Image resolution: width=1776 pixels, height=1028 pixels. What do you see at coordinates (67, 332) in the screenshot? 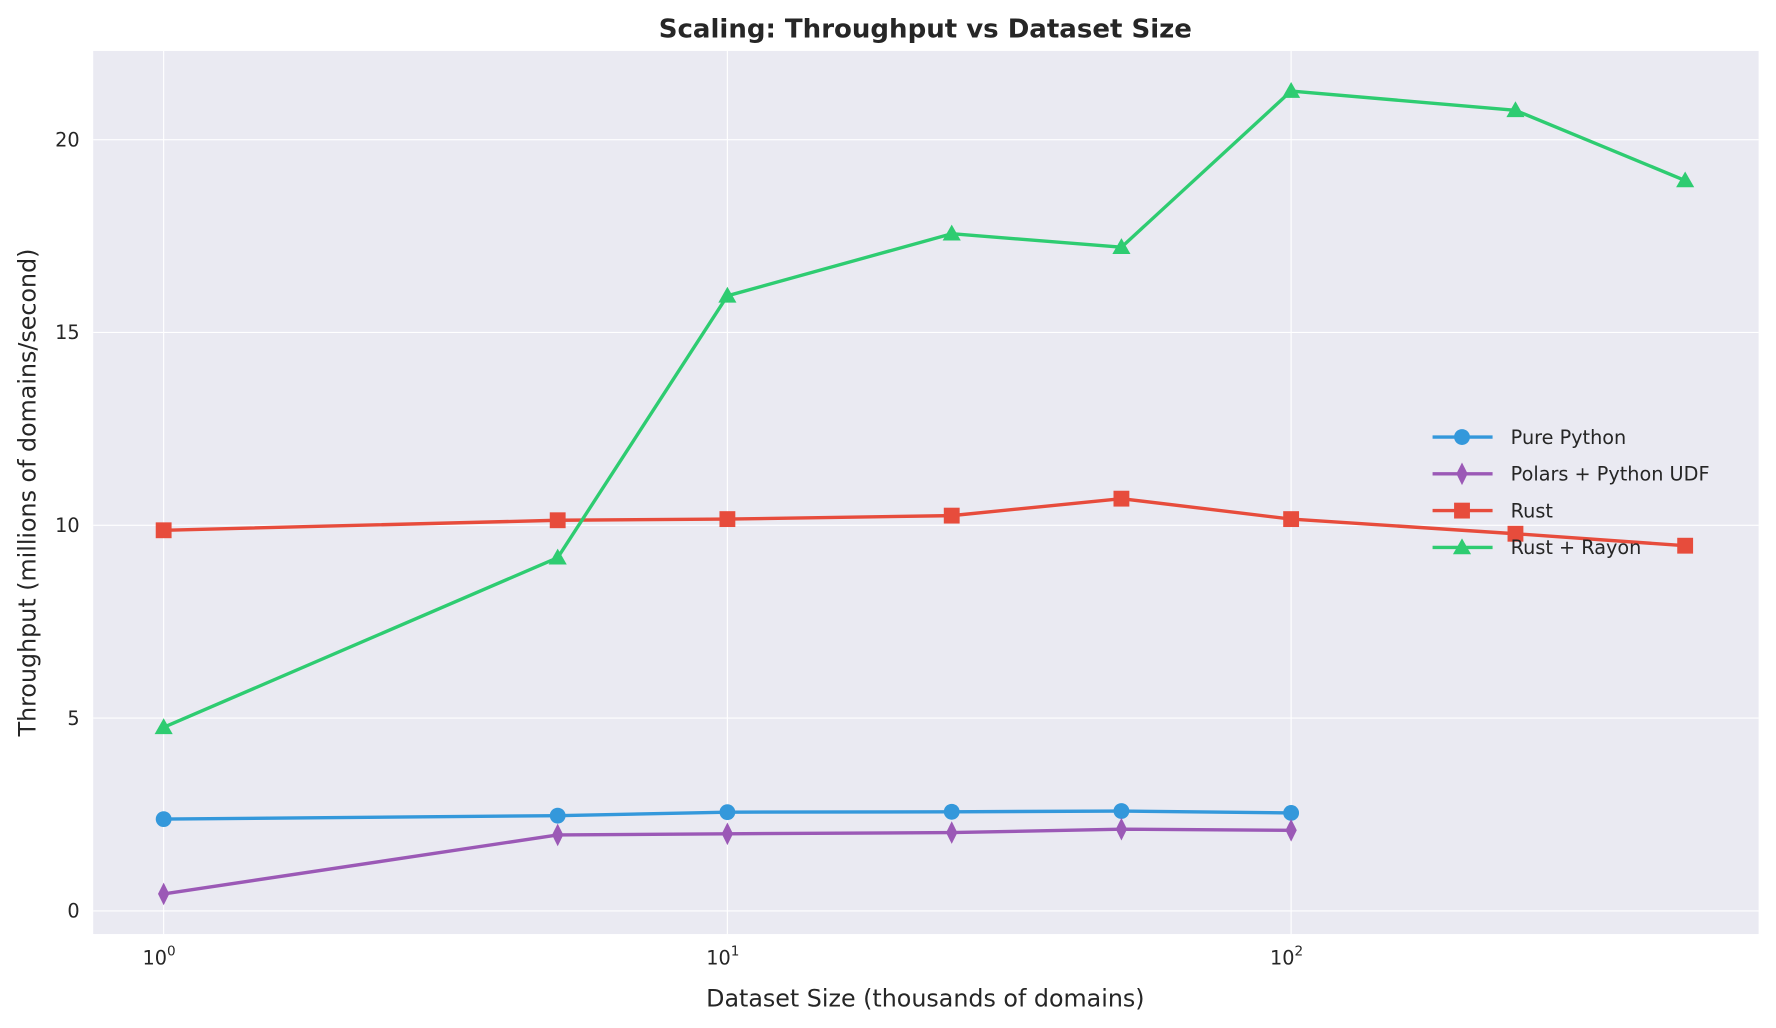
I see `y-tick-label: 15` at bounding box center [67, 332].